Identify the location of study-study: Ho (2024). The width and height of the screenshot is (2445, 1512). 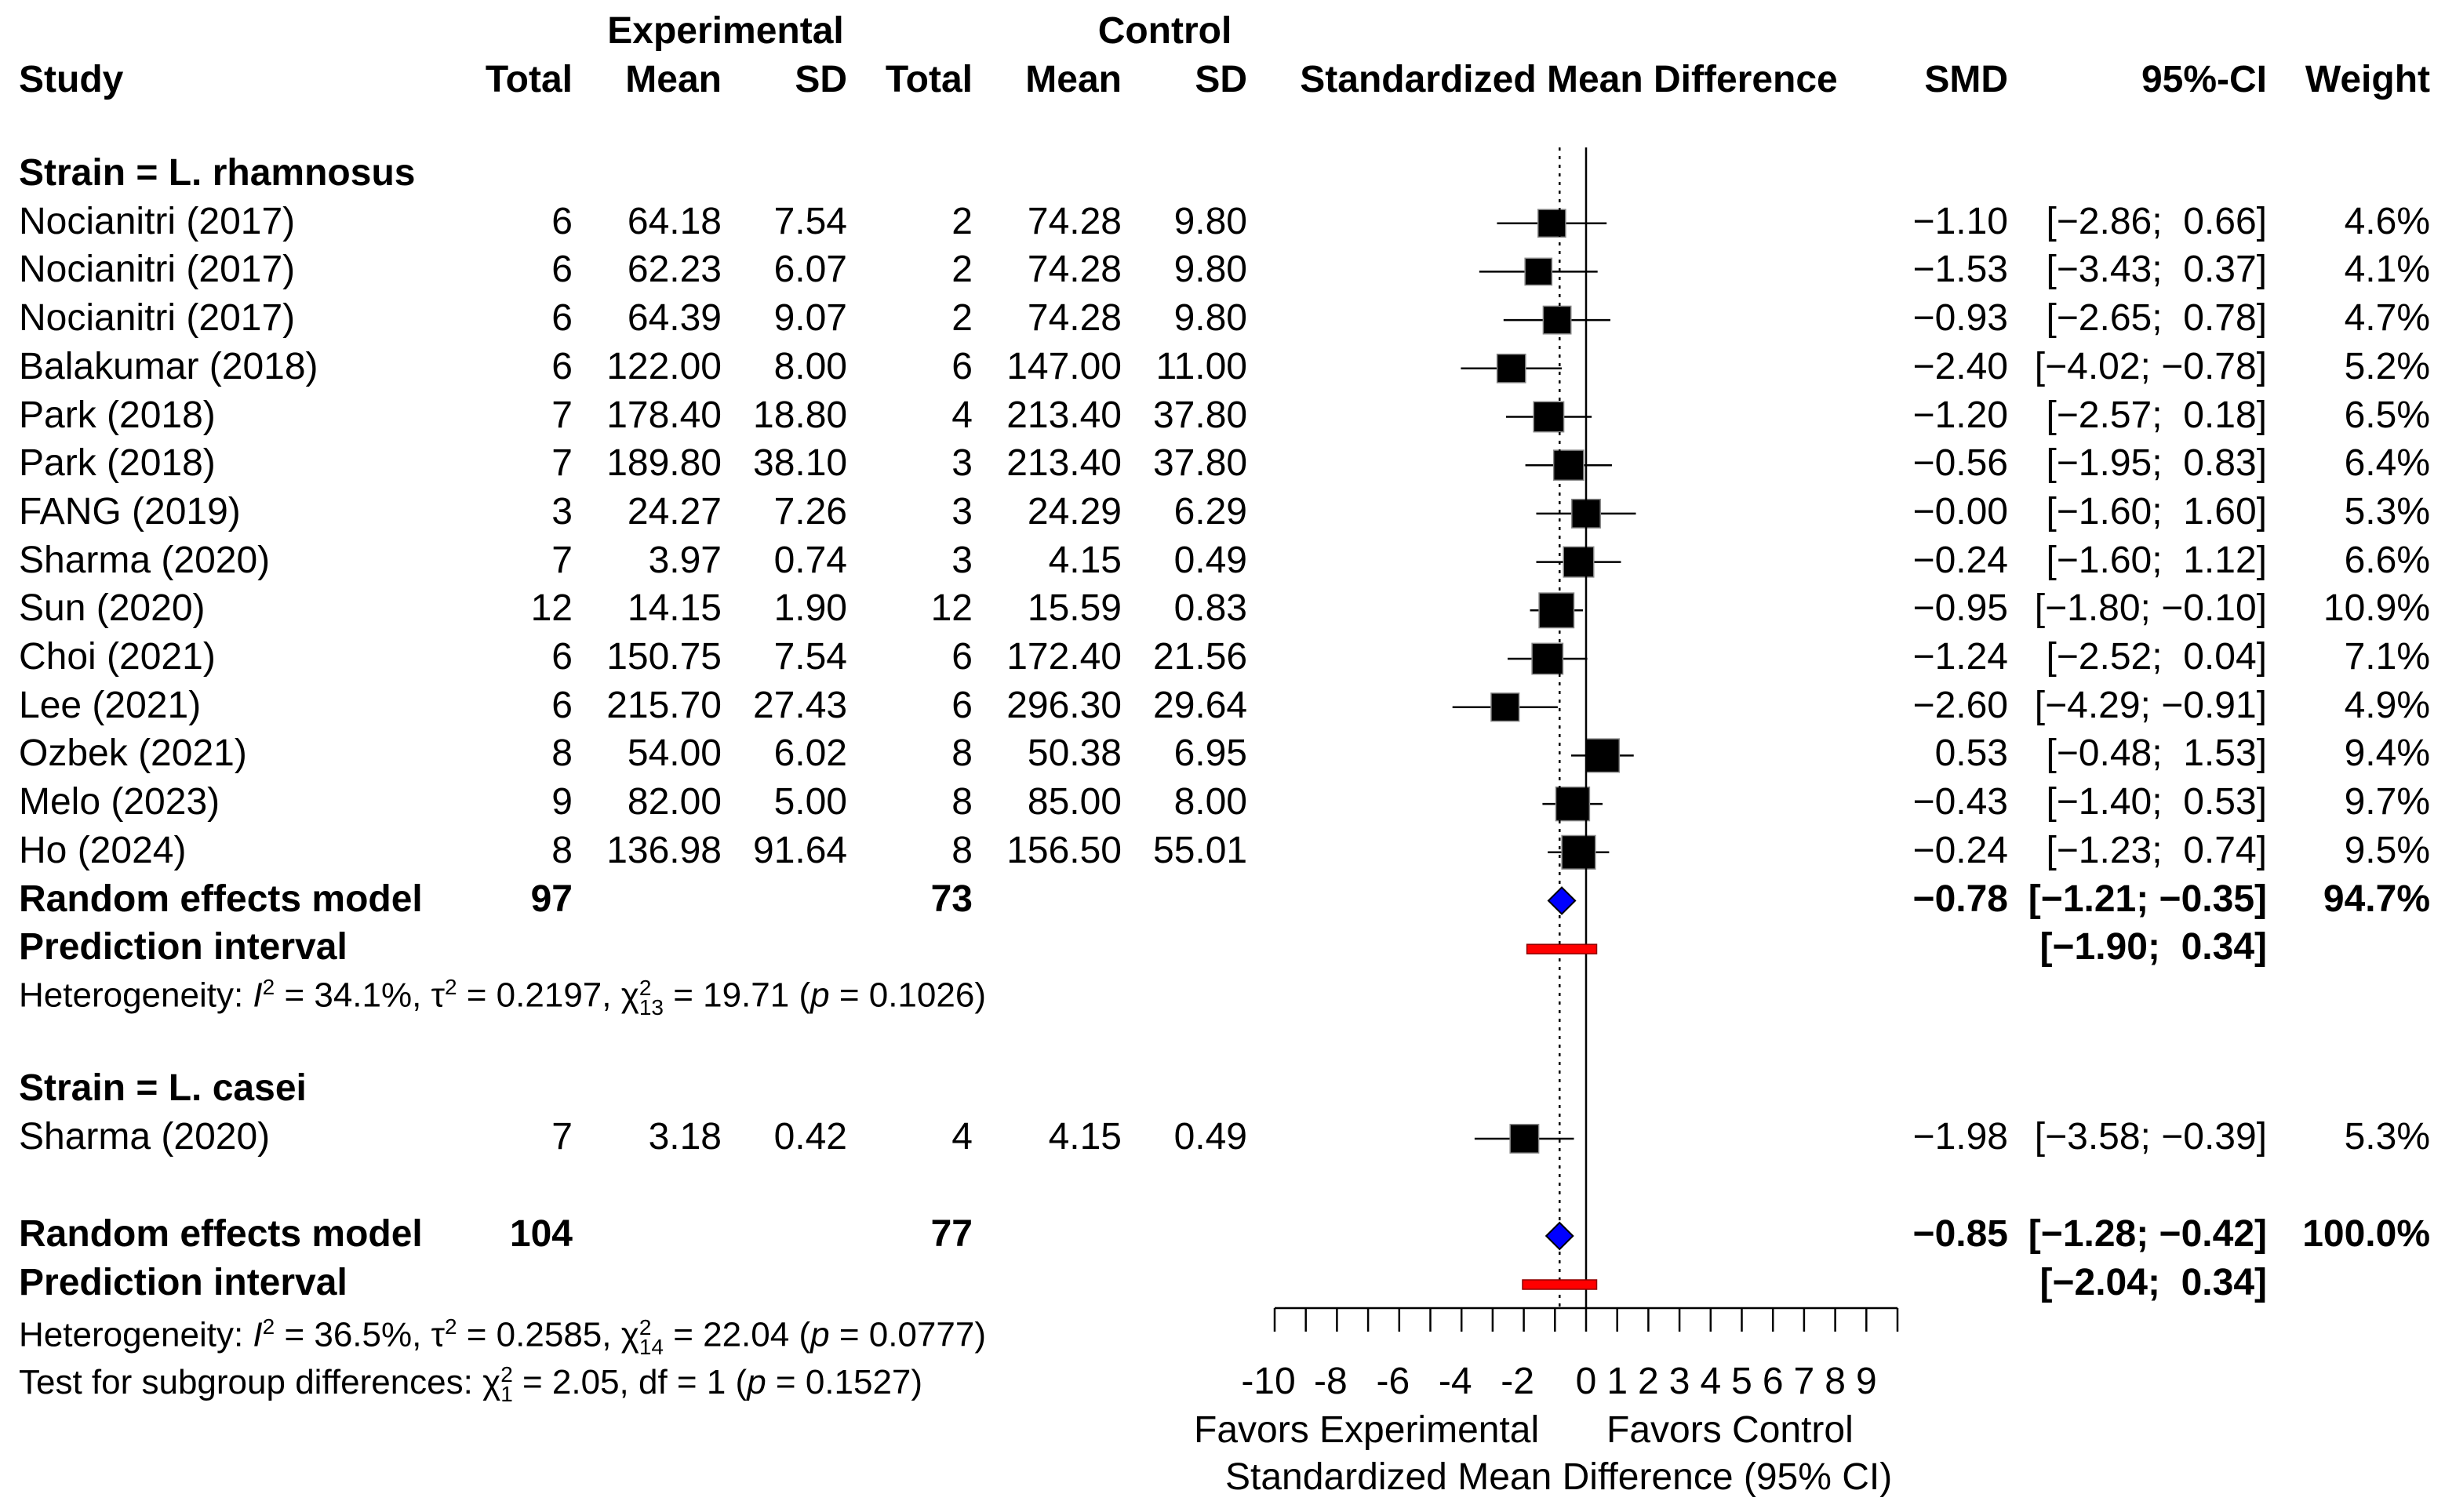
(103, 850).